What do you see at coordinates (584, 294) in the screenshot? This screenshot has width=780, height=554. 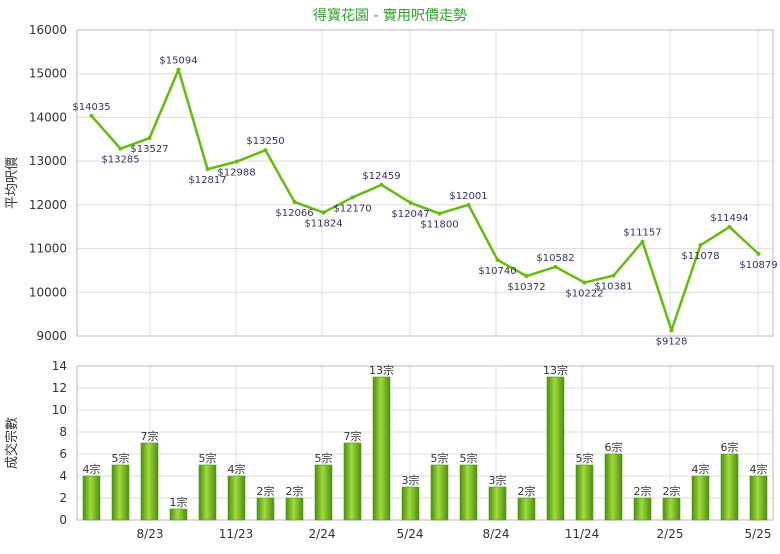 I see `price-data-label: $10222` at bounding box center [584, 294].